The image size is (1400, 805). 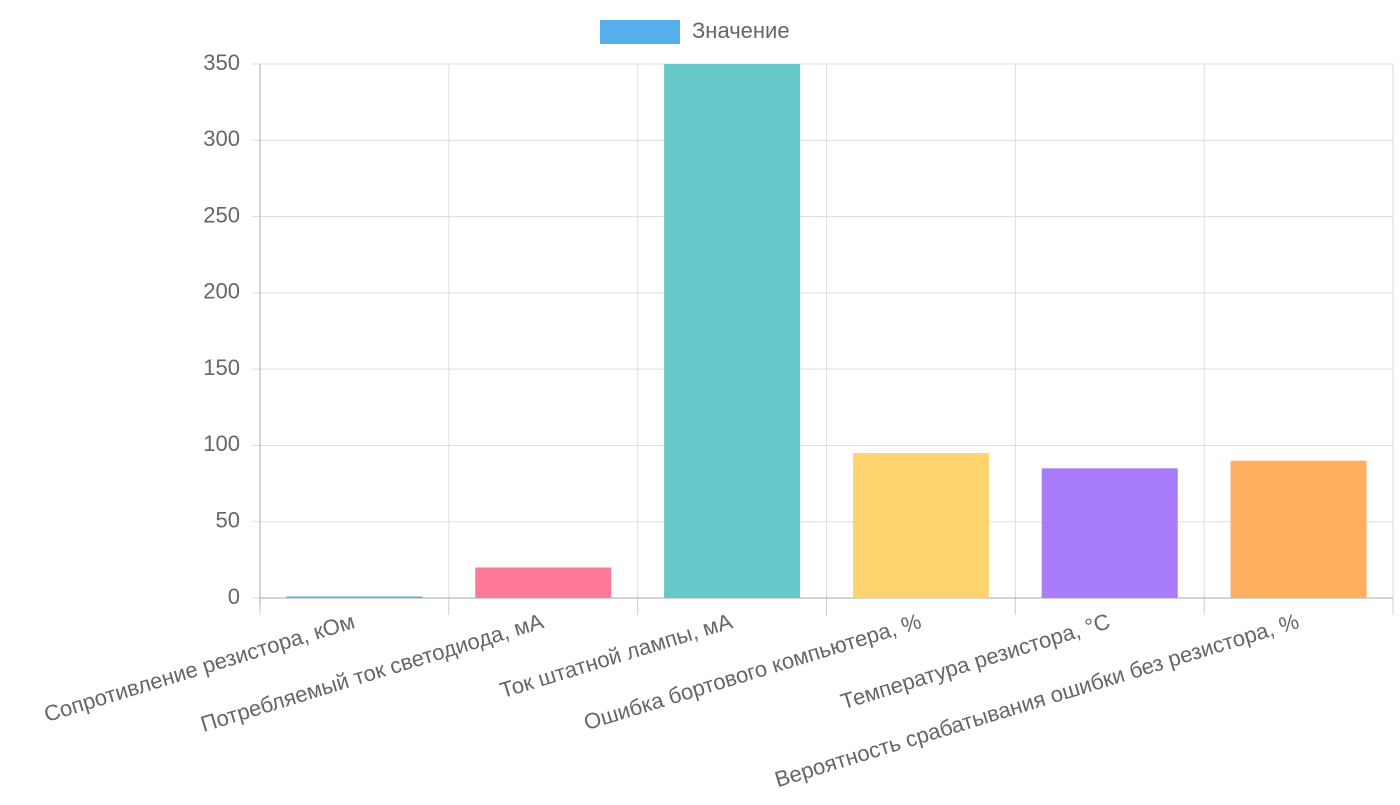 What do you see at coordinates (221, 62) in the screenshot?
I see `y-tick-label: 350` at bounding box center [221, 62].